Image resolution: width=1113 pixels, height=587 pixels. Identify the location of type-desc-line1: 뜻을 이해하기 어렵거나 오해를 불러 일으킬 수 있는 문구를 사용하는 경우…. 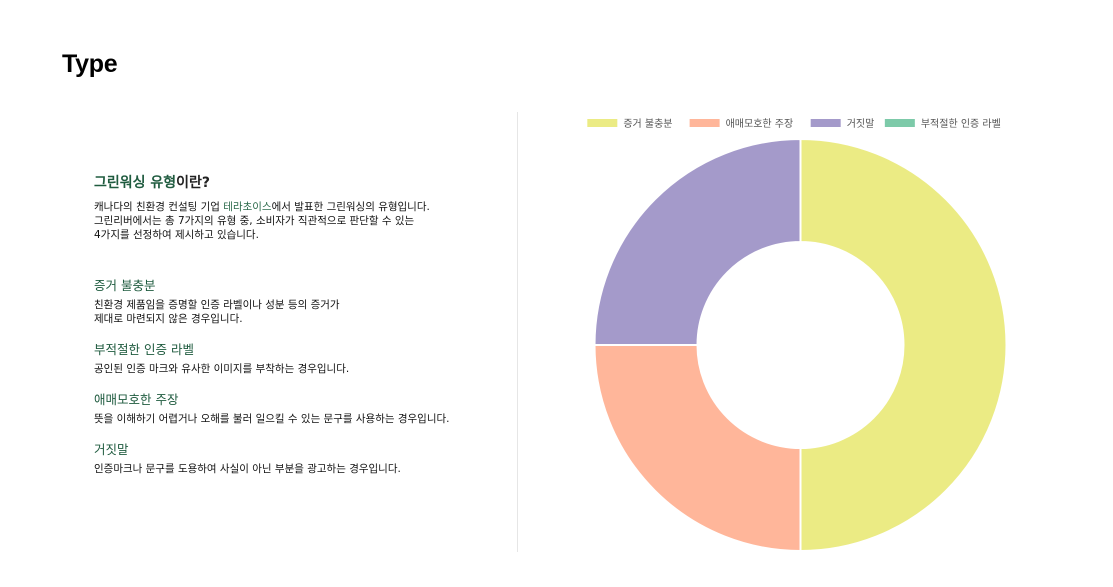
(272, 419).